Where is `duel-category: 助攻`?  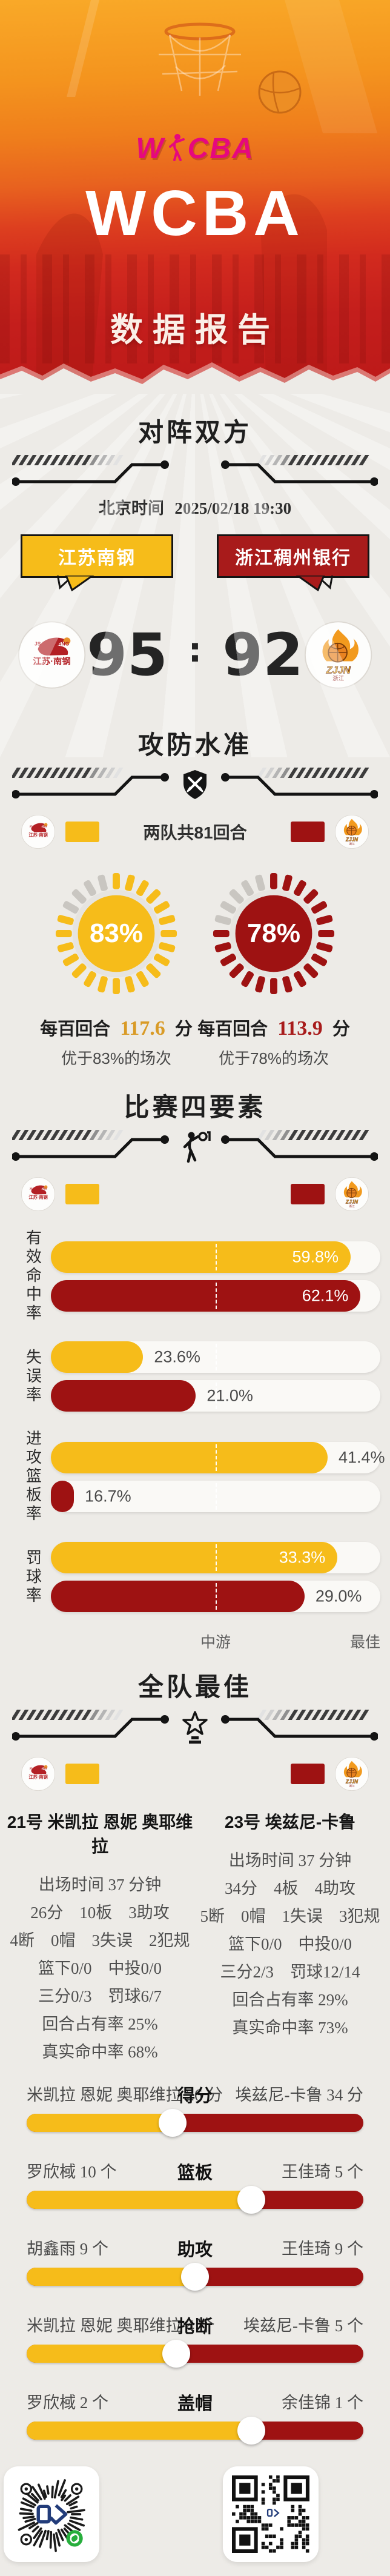 duel-category: 助攻 is located at coordinates (195, 2250).